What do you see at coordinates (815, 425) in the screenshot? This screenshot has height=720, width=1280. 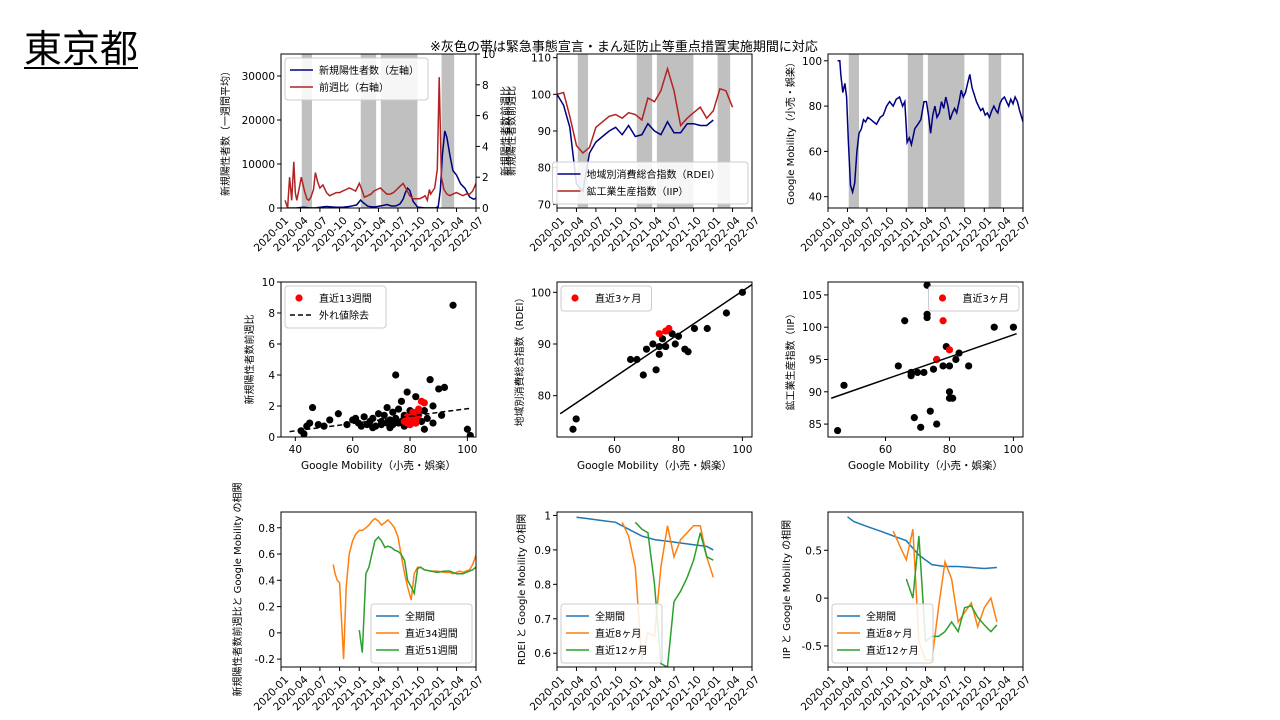 I see `y-tick-label: 85` at bounding box center [815, 425].